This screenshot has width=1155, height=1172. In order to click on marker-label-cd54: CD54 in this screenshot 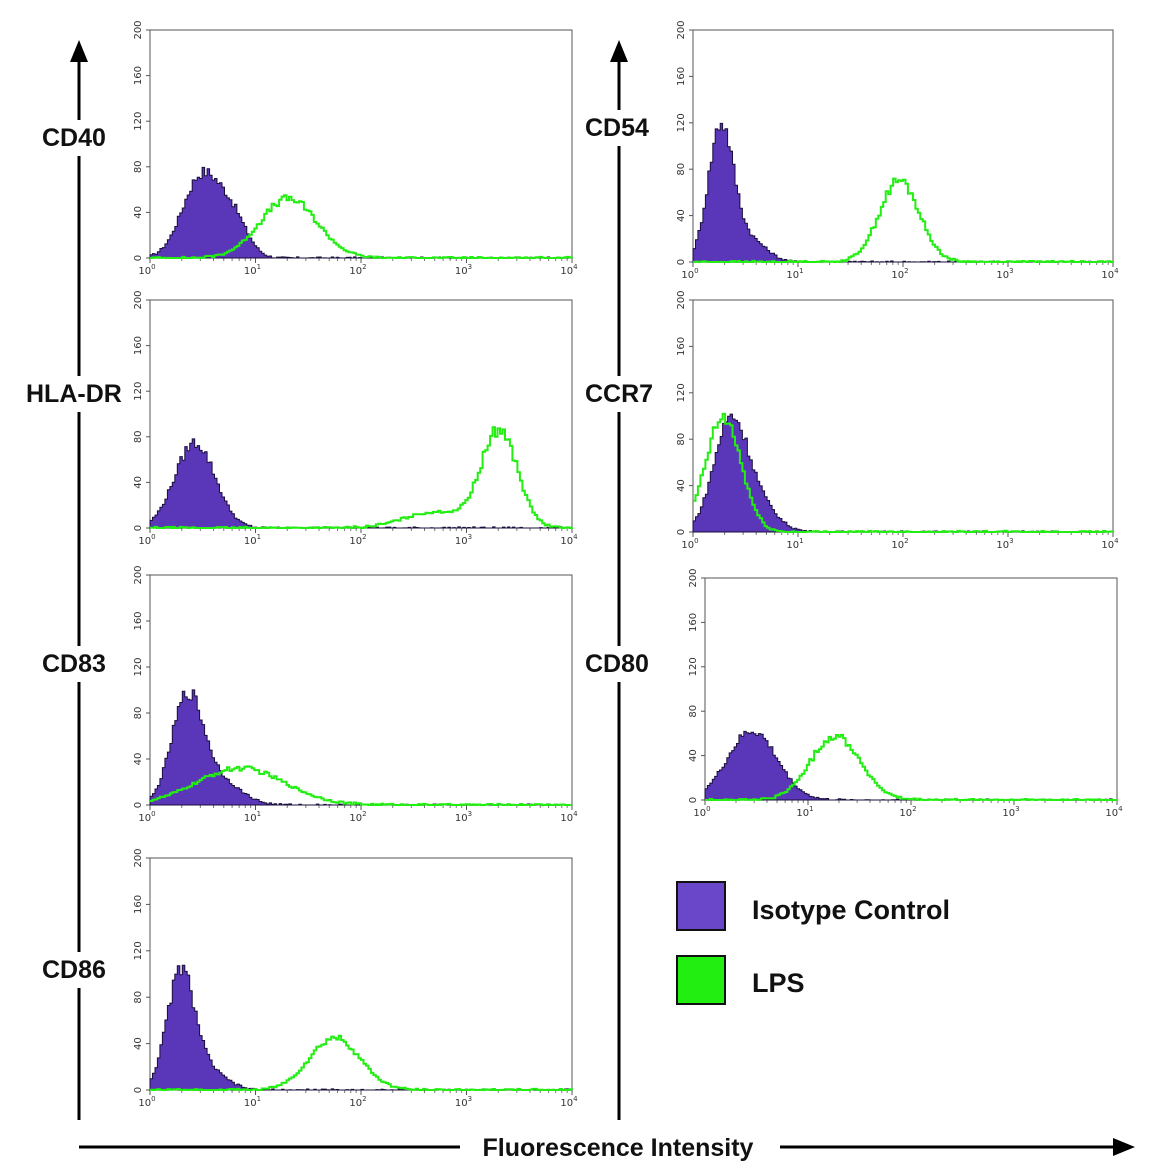, I will do `click(617, 128)`.